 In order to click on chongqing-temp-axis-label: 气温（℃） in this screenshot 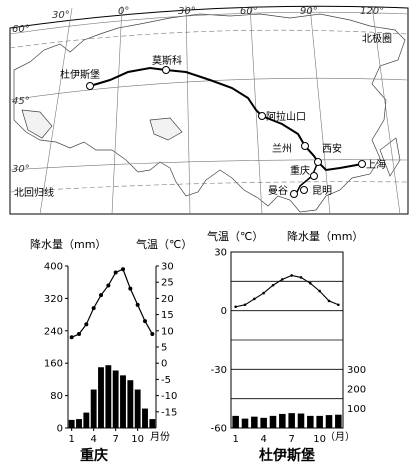, I will do `click(164, 244)`.